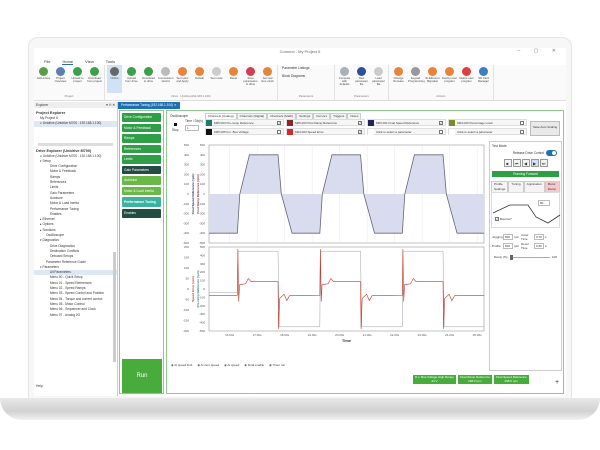 Image resolution: width=600 pixels, height=450 pixels. Describe the element at coordinates (47, 219) in the screenshot. I see `tree-item: ▸ Ethernet` at that location.